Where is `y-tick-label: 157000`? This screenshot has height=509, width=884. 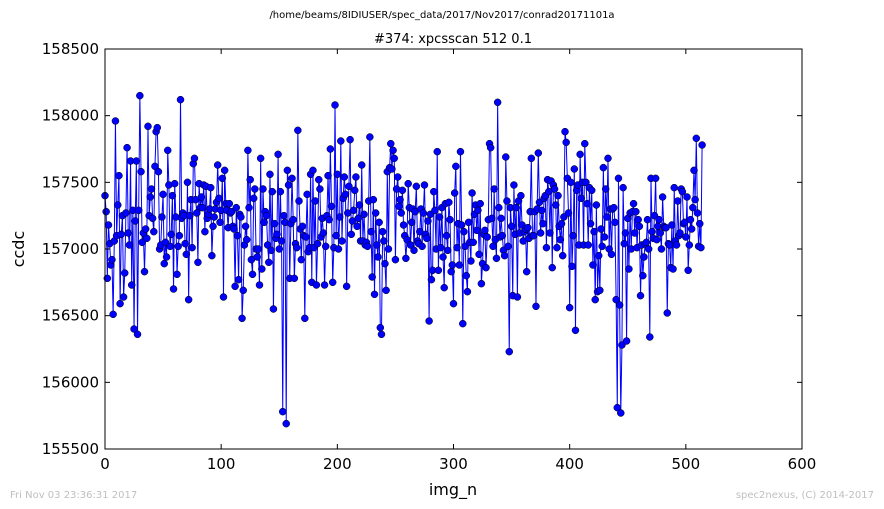
y-tick-label: 157000 is located at coordinates (70, 249).